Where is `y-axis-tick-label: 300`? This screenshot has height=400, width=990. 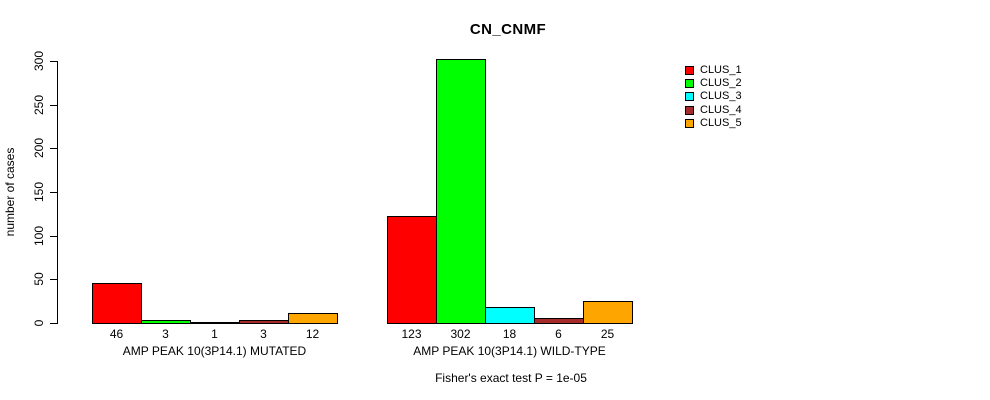 y-axis-tick-label: 300 is located at coordinates (39, 61).